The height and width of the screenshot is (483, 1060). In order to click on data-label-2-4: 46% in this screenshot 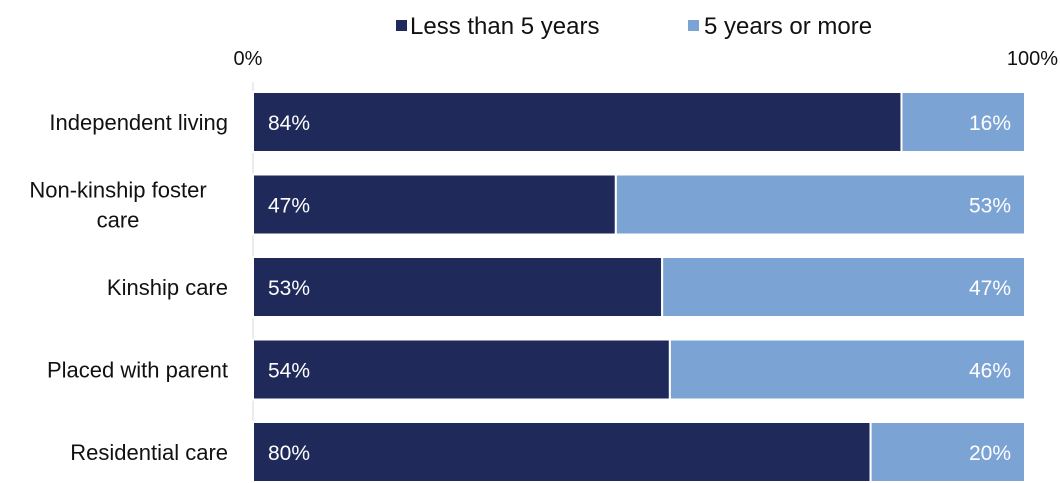, I will do `click(990, 371)`.